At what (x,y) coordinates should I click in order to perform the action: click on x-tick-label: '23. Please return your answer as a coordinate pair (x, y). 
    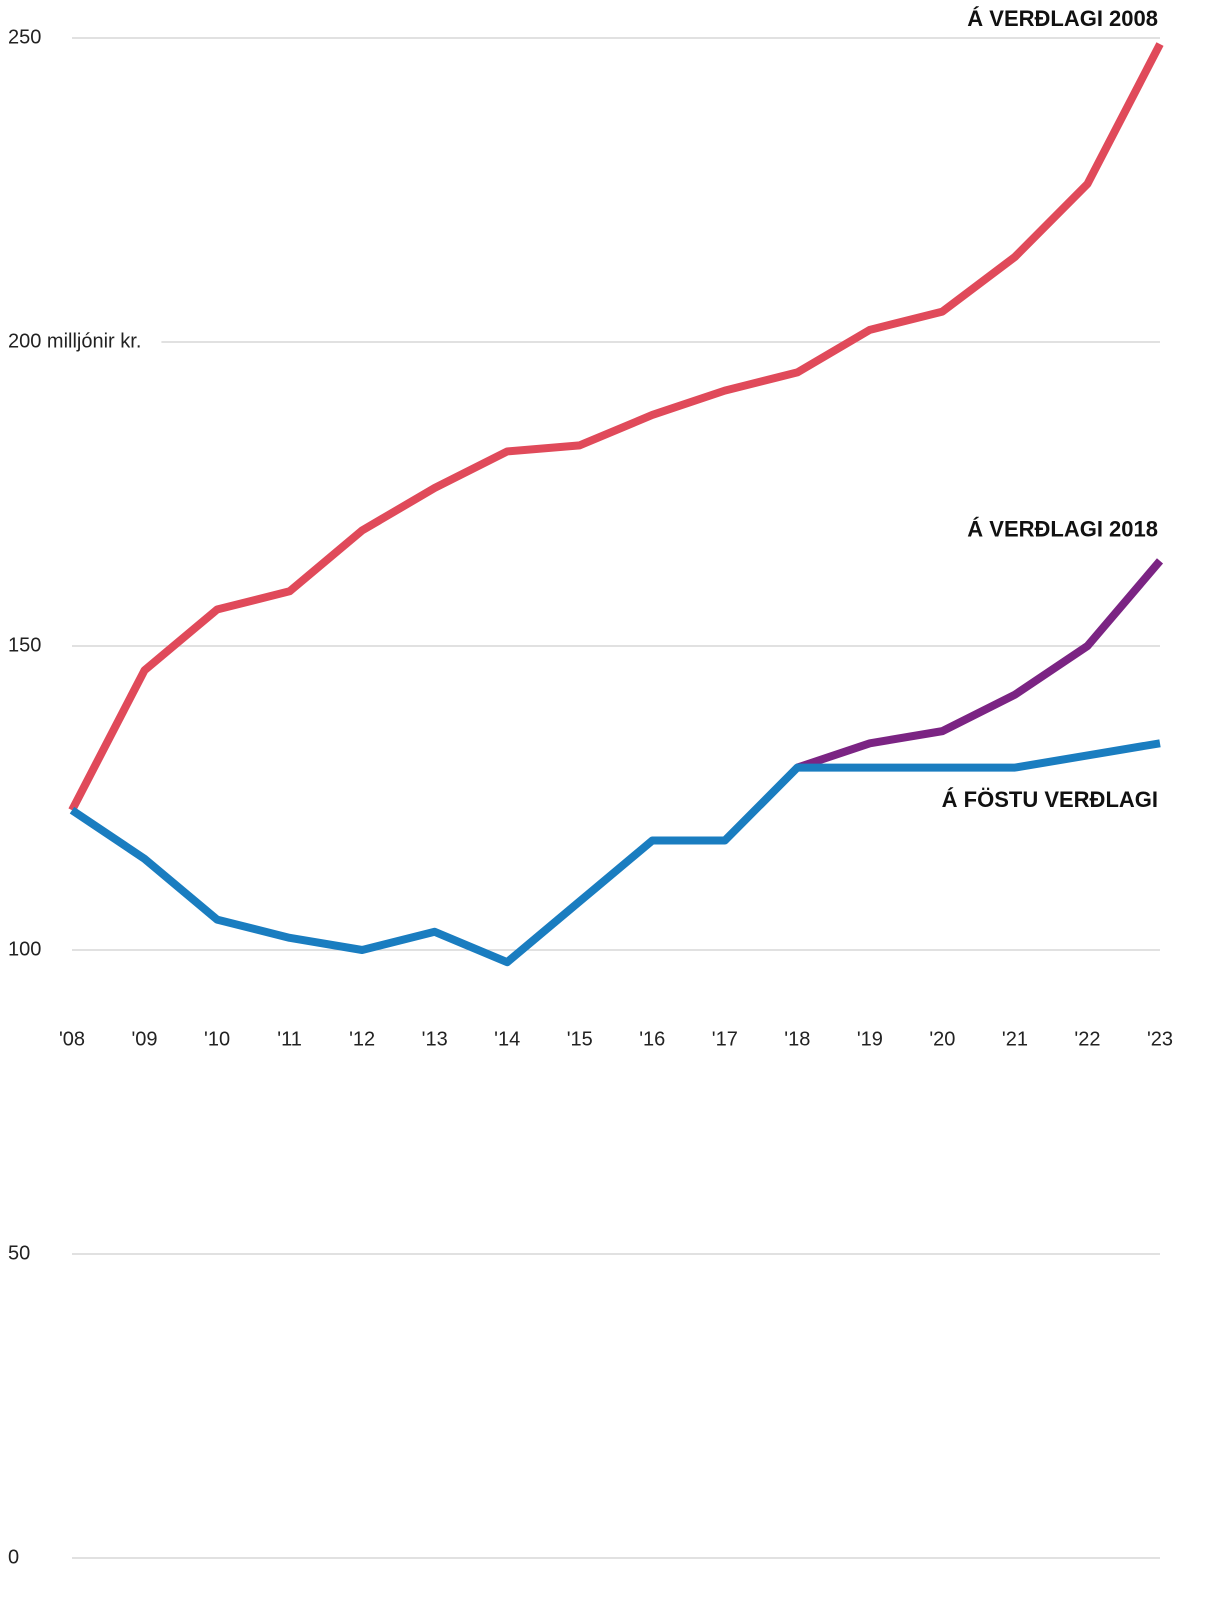
    Looking at the image, I should click on (1160, 1039).